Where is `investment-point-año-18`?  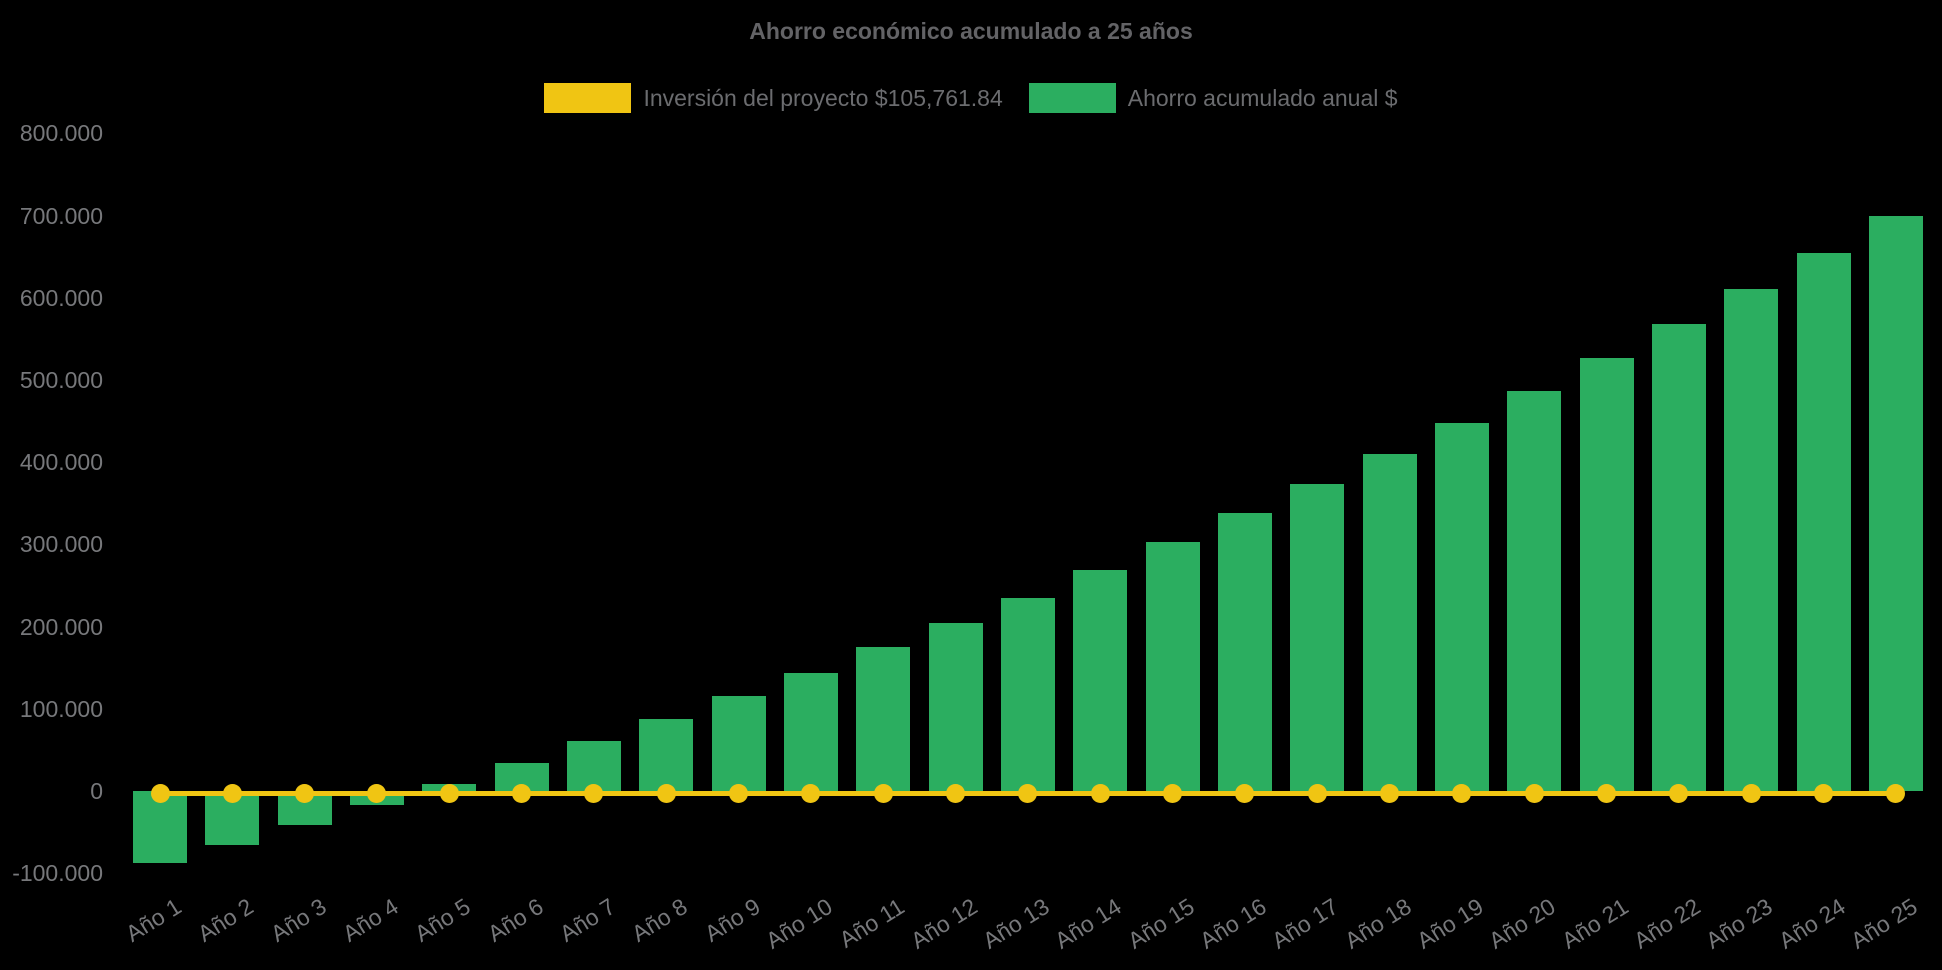
investment-point-año-18 is located at coordinates (1390, 793).